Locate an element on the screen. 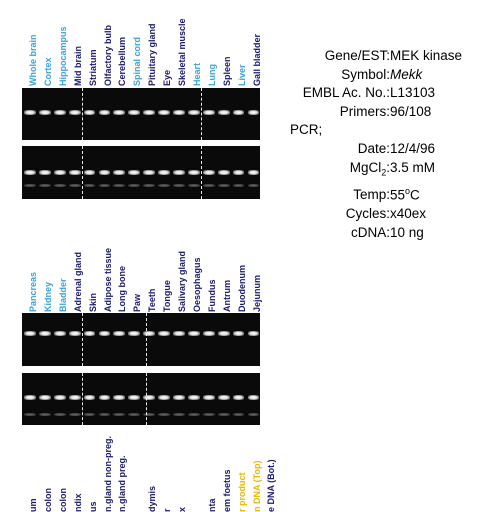  panel2-lane-label: Long bone is located at coordinates (122, 289).